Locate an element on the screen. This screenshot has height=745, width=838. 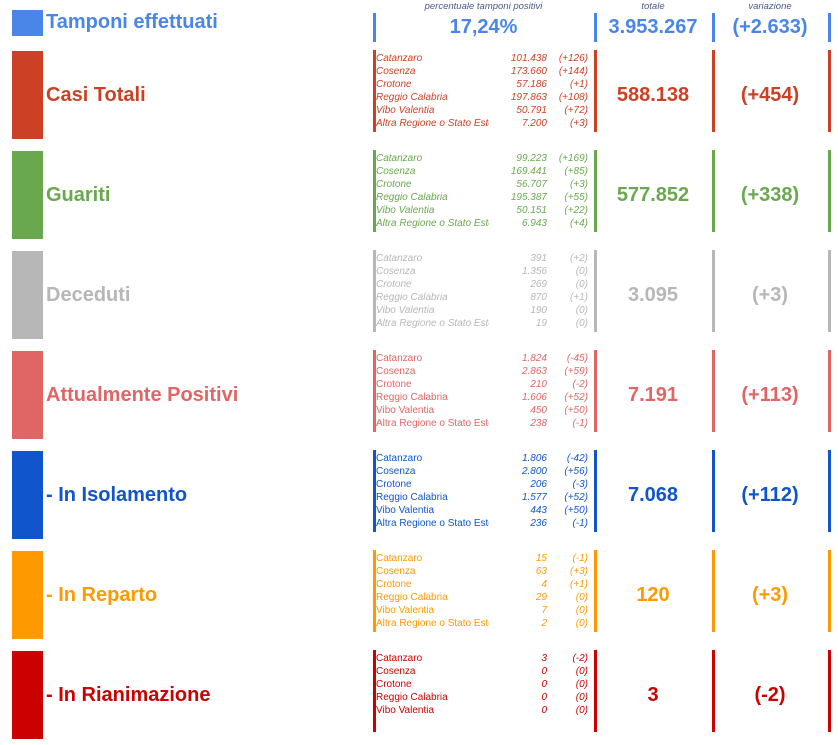
province-line: Vibo Valentia 0 (0) is located at coordinates (482, 710).